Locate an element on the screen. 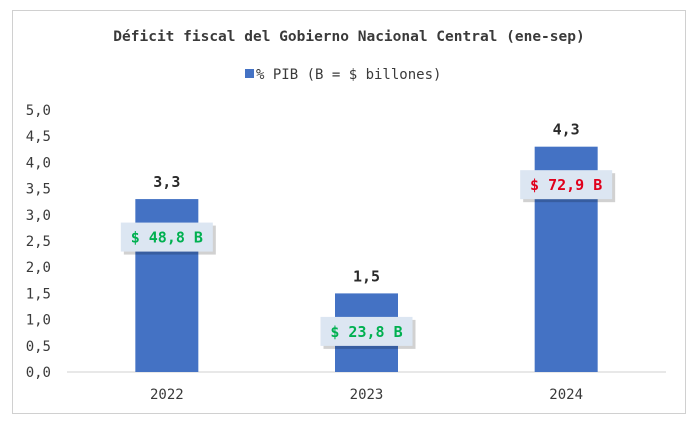  legend-label: % PIB (B = $ billones) is located at coordinates (348, 75).